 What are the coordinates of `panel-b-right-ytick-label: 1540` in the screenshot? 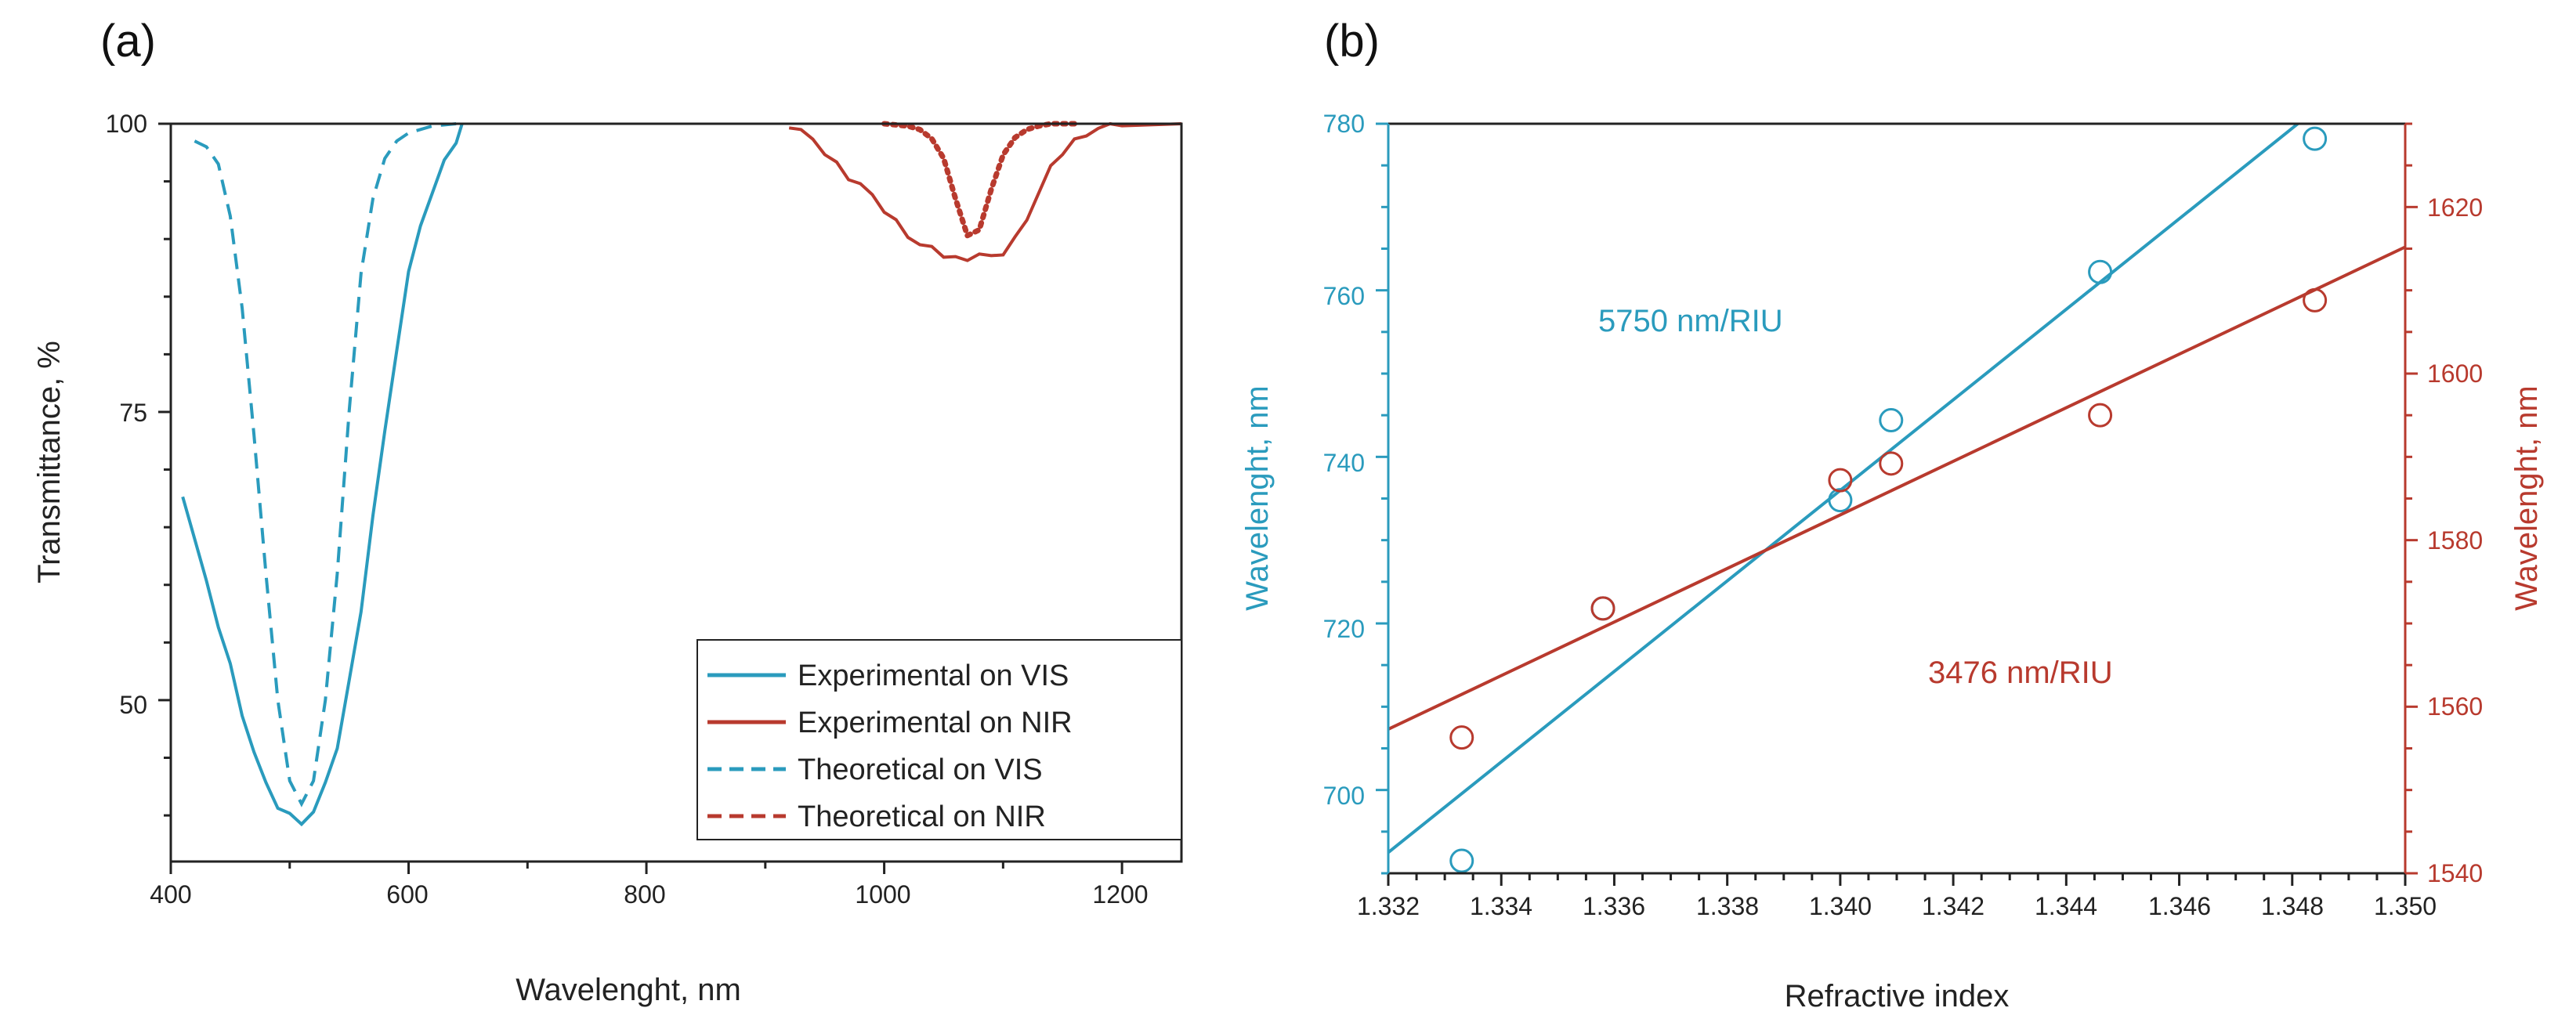 It's located at (2455, 873).